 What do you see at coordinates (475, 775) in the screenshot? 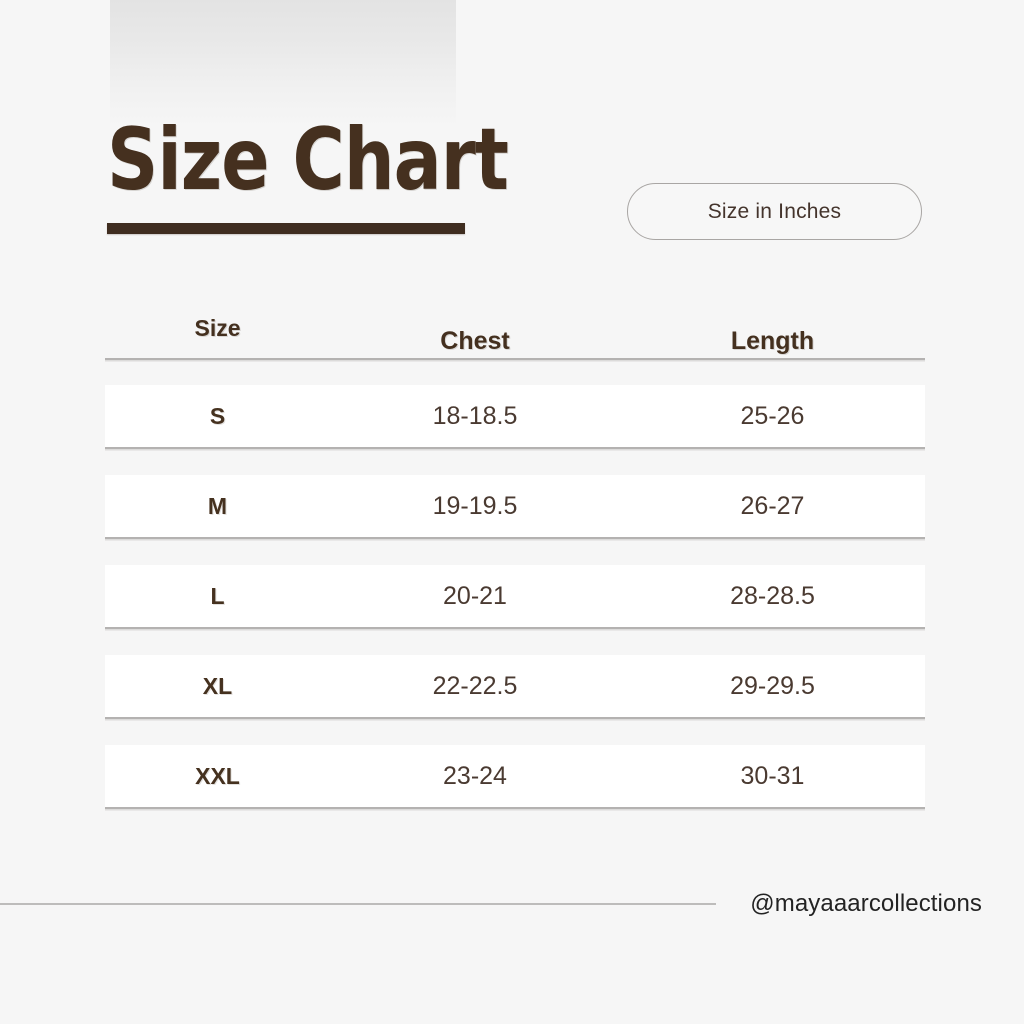
I see `cell-chest: 23-24` at bounding box center [475, 775].